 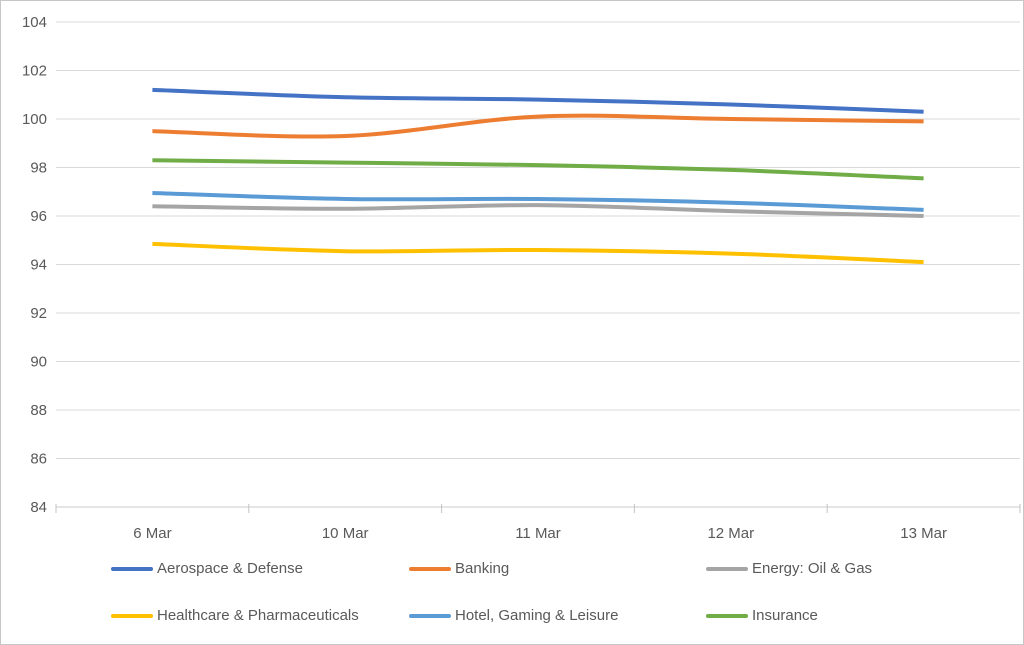 I want to click on y-axis-label-84: 84, so click(x=38, y=507).